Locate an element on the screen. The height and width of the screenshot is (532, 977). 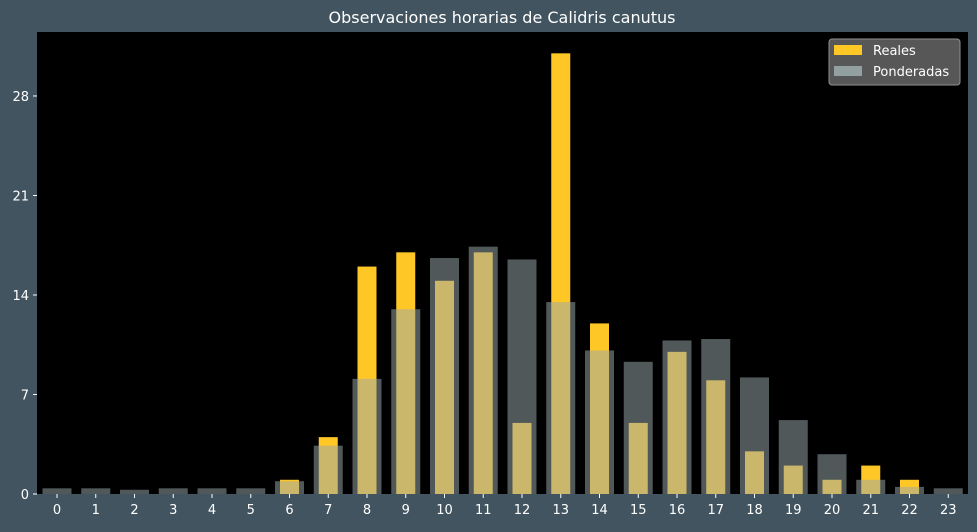
x-tick-label-12: 12 is located at coordinates (522, 510).